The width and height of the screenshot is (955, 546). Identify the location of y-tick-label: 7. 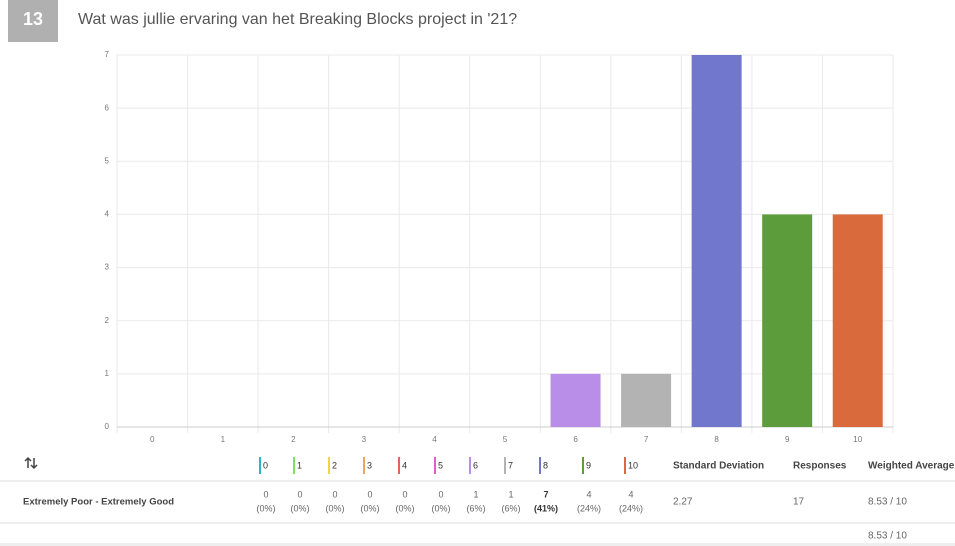
(107, 54).